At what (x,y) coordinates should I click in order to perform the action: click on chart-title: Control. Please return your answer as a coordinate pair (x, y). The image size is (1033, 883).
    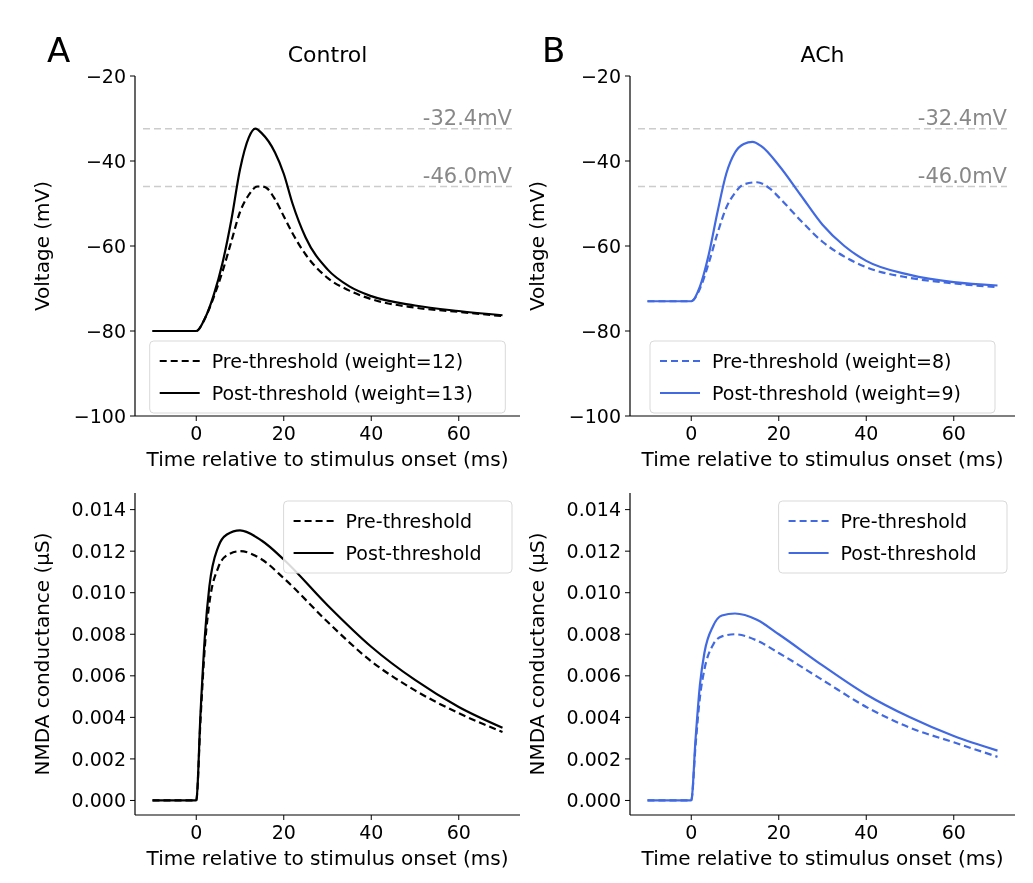
    Looking at the image, I should click on (327, 54).